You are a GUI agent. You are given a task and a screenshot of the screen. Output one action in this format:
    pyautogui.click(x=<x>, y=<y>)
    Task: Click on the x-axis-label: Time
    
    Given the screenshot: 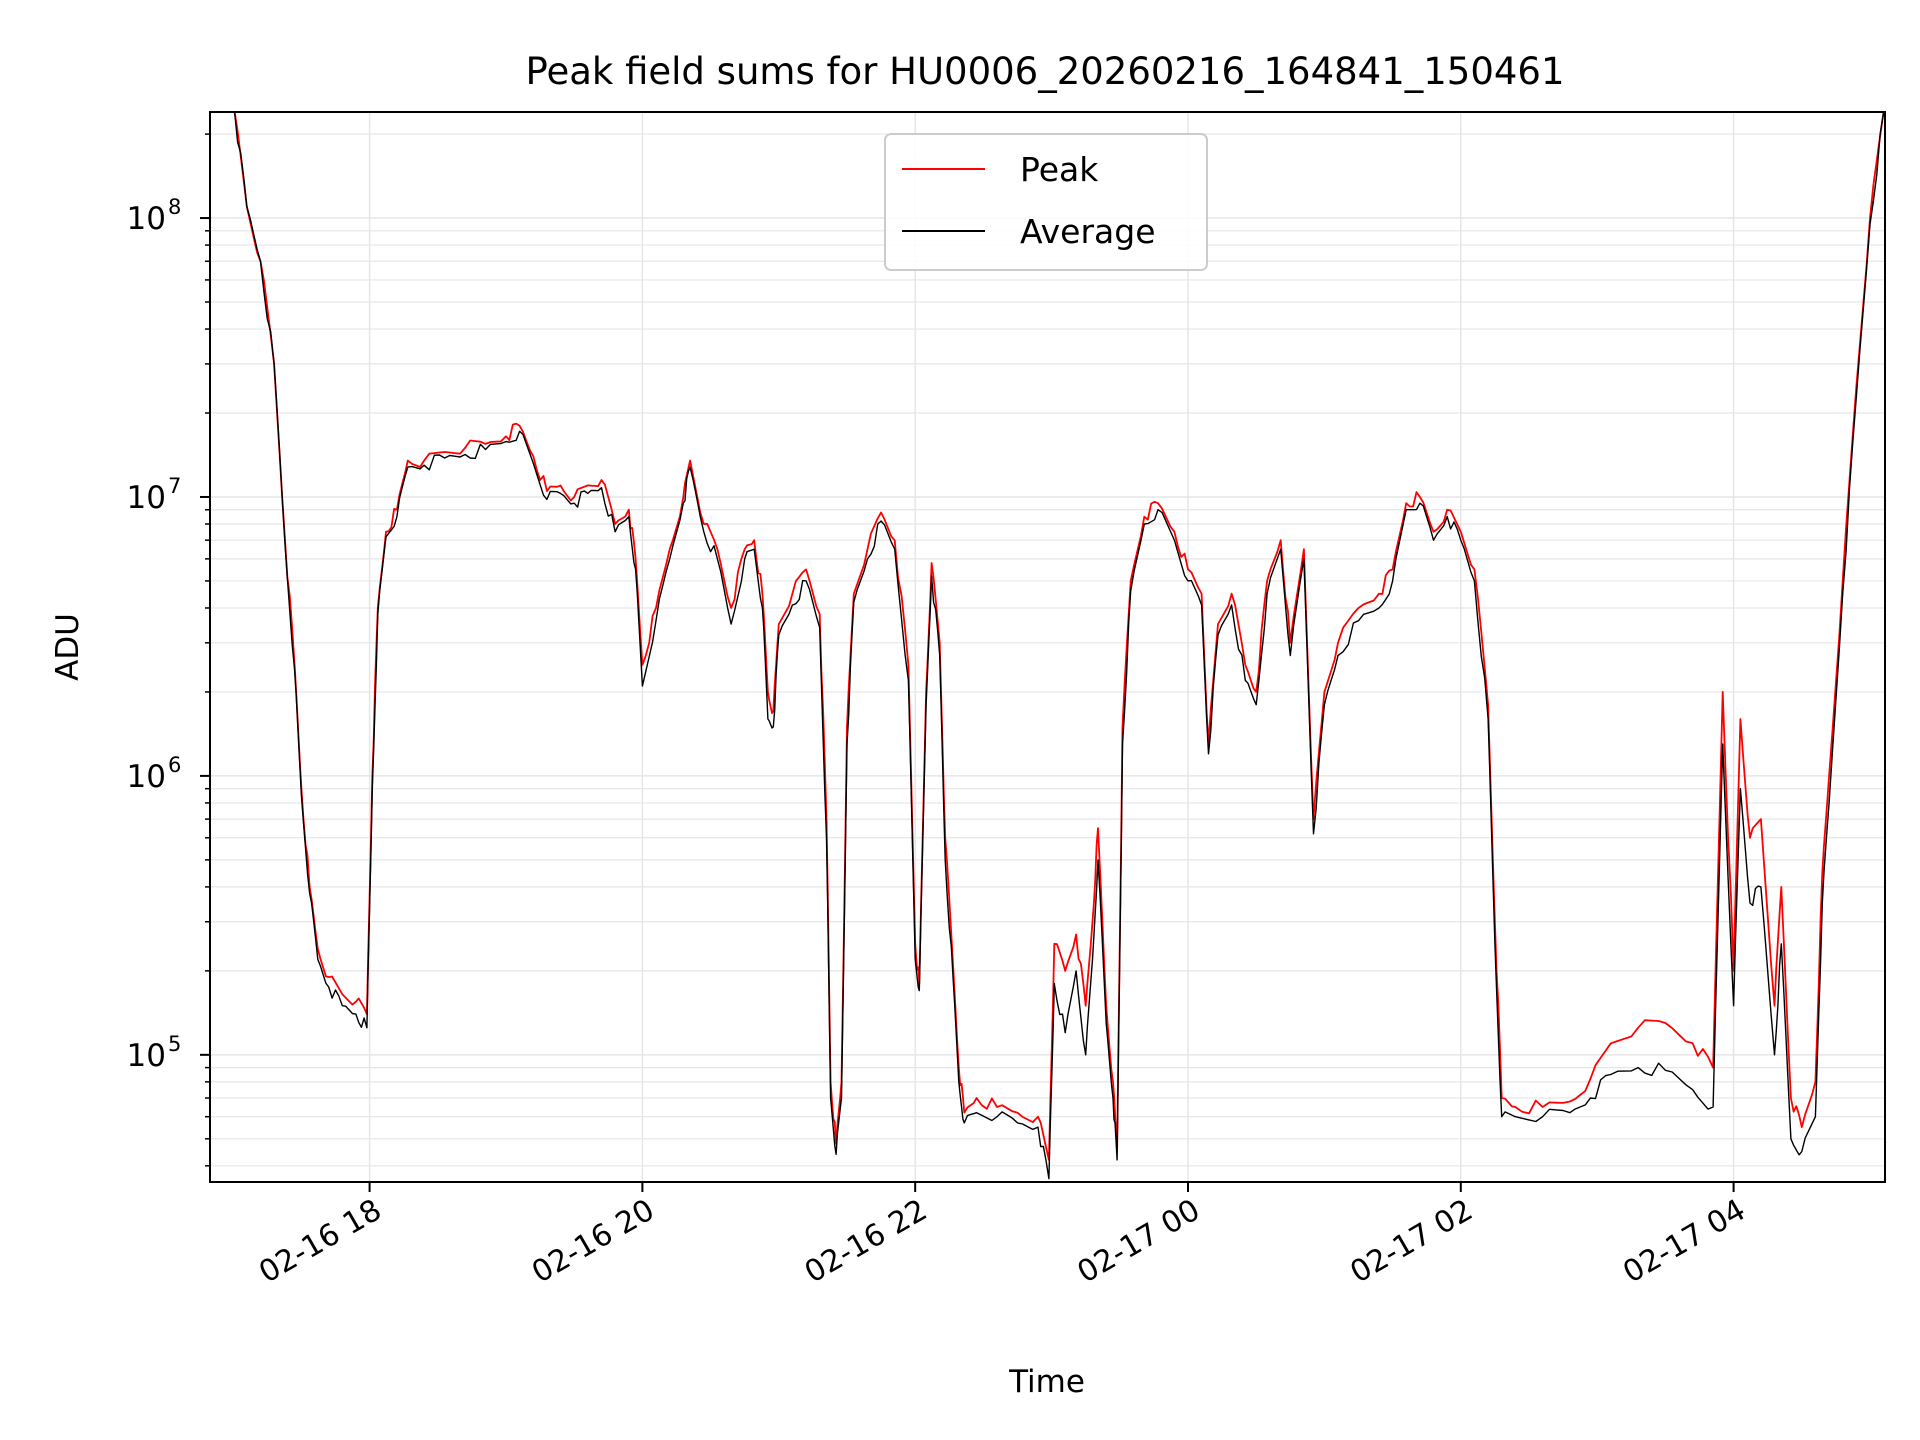 What is the action you would take?
    pyautogui.click(x=1046, y=1382)
    